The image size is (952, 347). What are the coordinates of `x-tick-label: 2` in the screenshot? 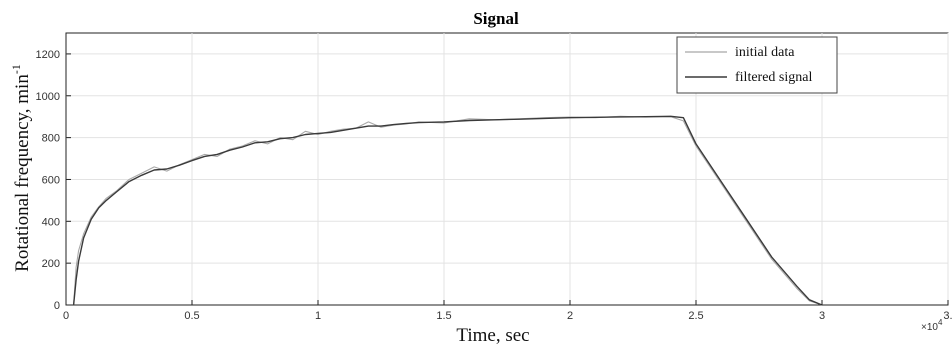 It's located at (570, 316).